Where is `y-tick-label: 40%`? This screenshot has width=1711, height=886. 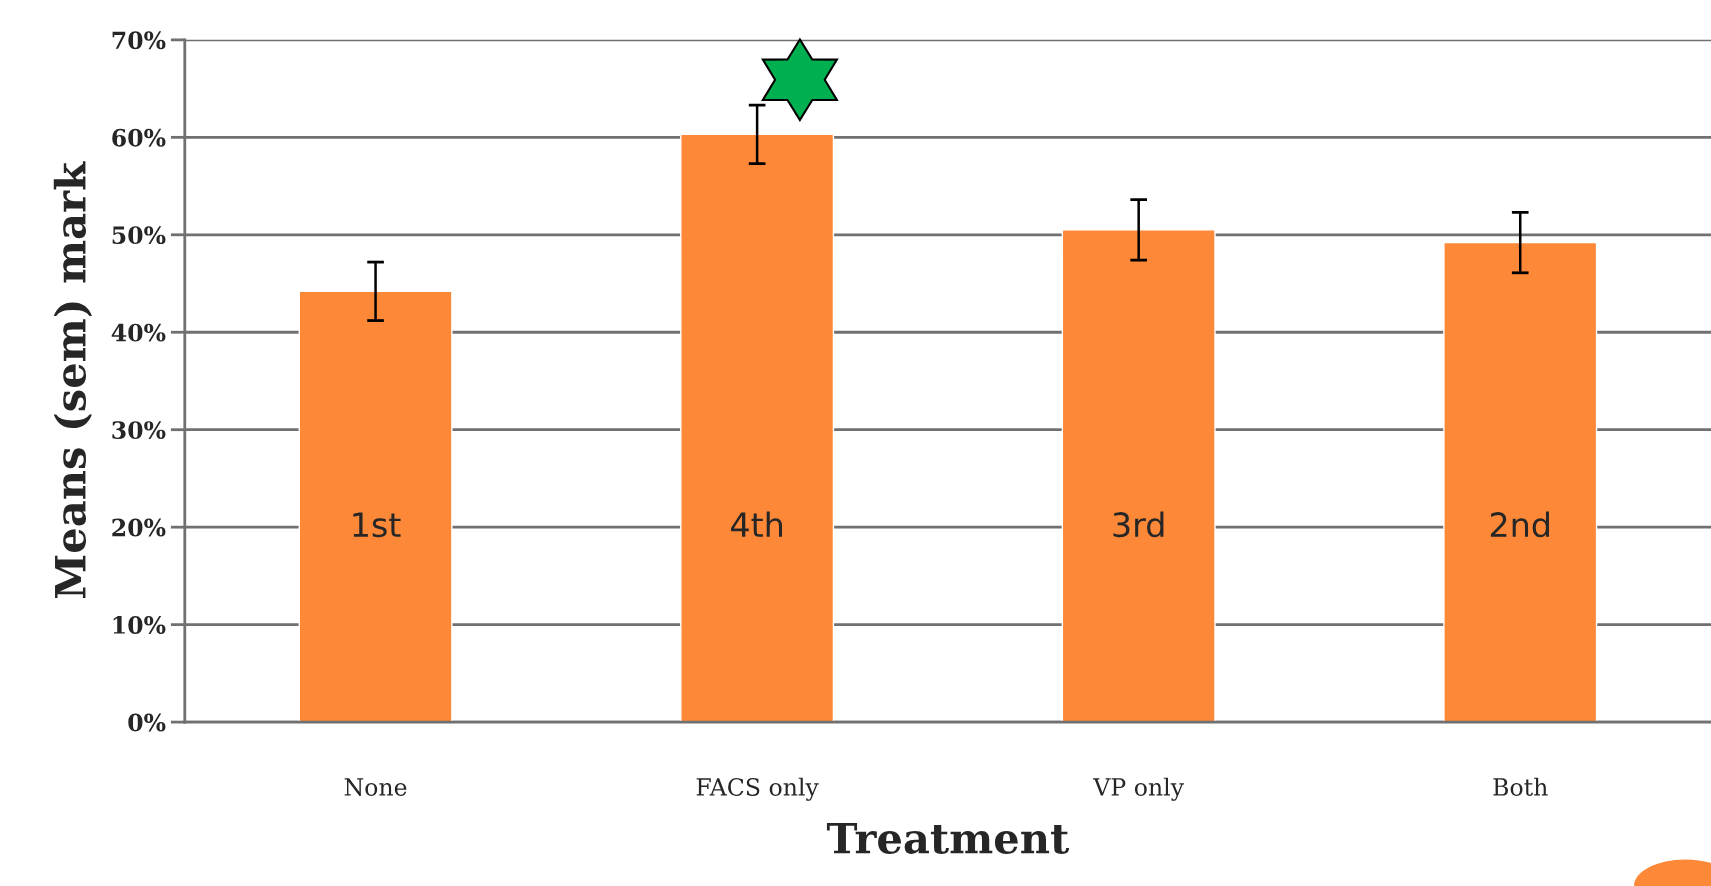 y-tick-label: 40% is located at coordinates (138, 332).